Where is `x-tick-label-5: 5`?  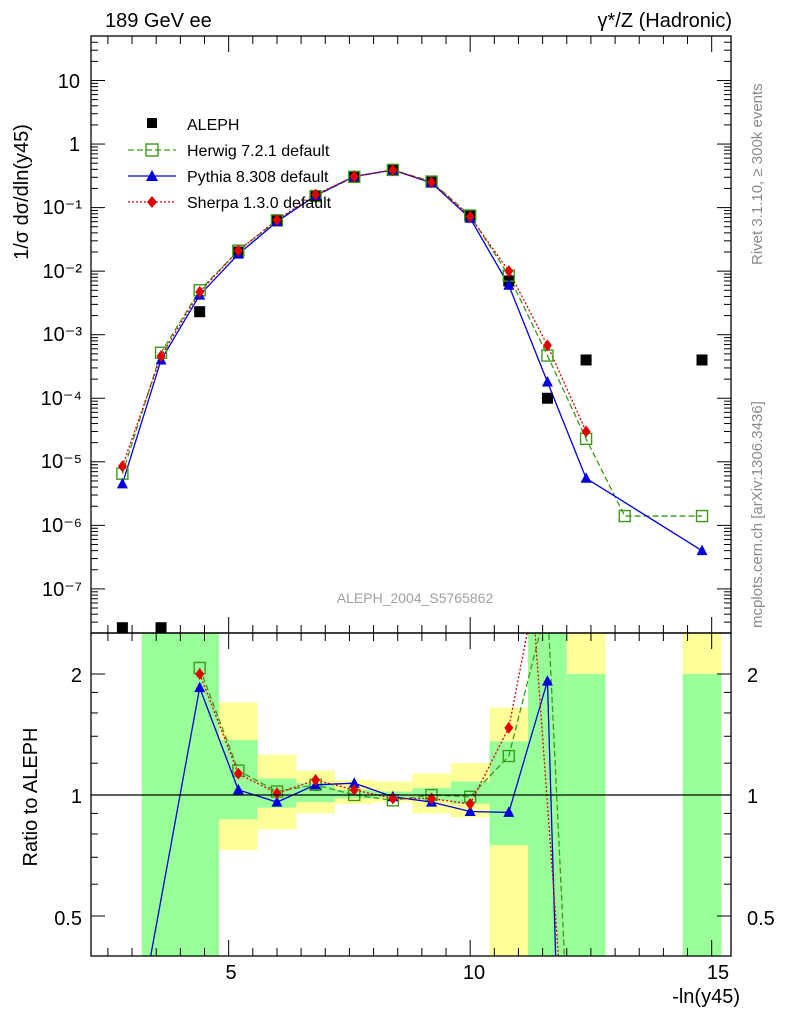
x-tick-label-5: 5 is located at coordinates (230, 973).